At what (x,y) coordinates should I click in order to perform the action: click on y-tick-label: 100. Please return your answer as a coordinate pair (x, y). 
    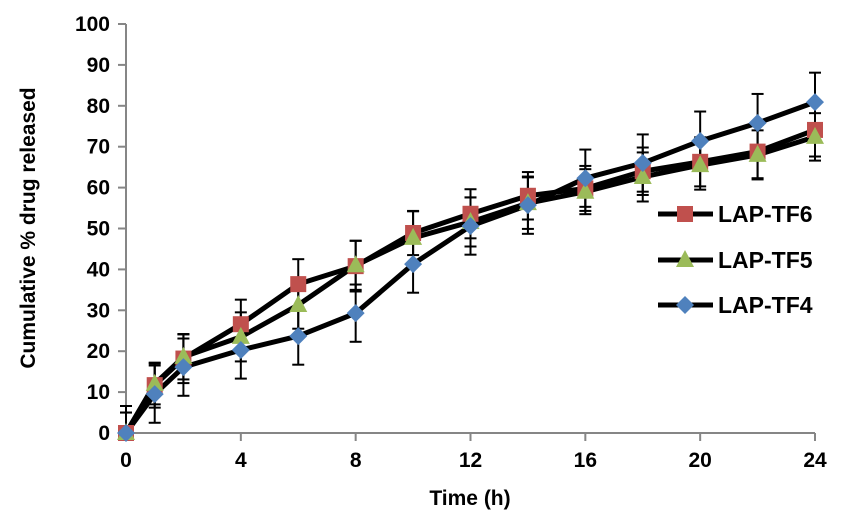
    Looking at the image, I should click on (92, 24).